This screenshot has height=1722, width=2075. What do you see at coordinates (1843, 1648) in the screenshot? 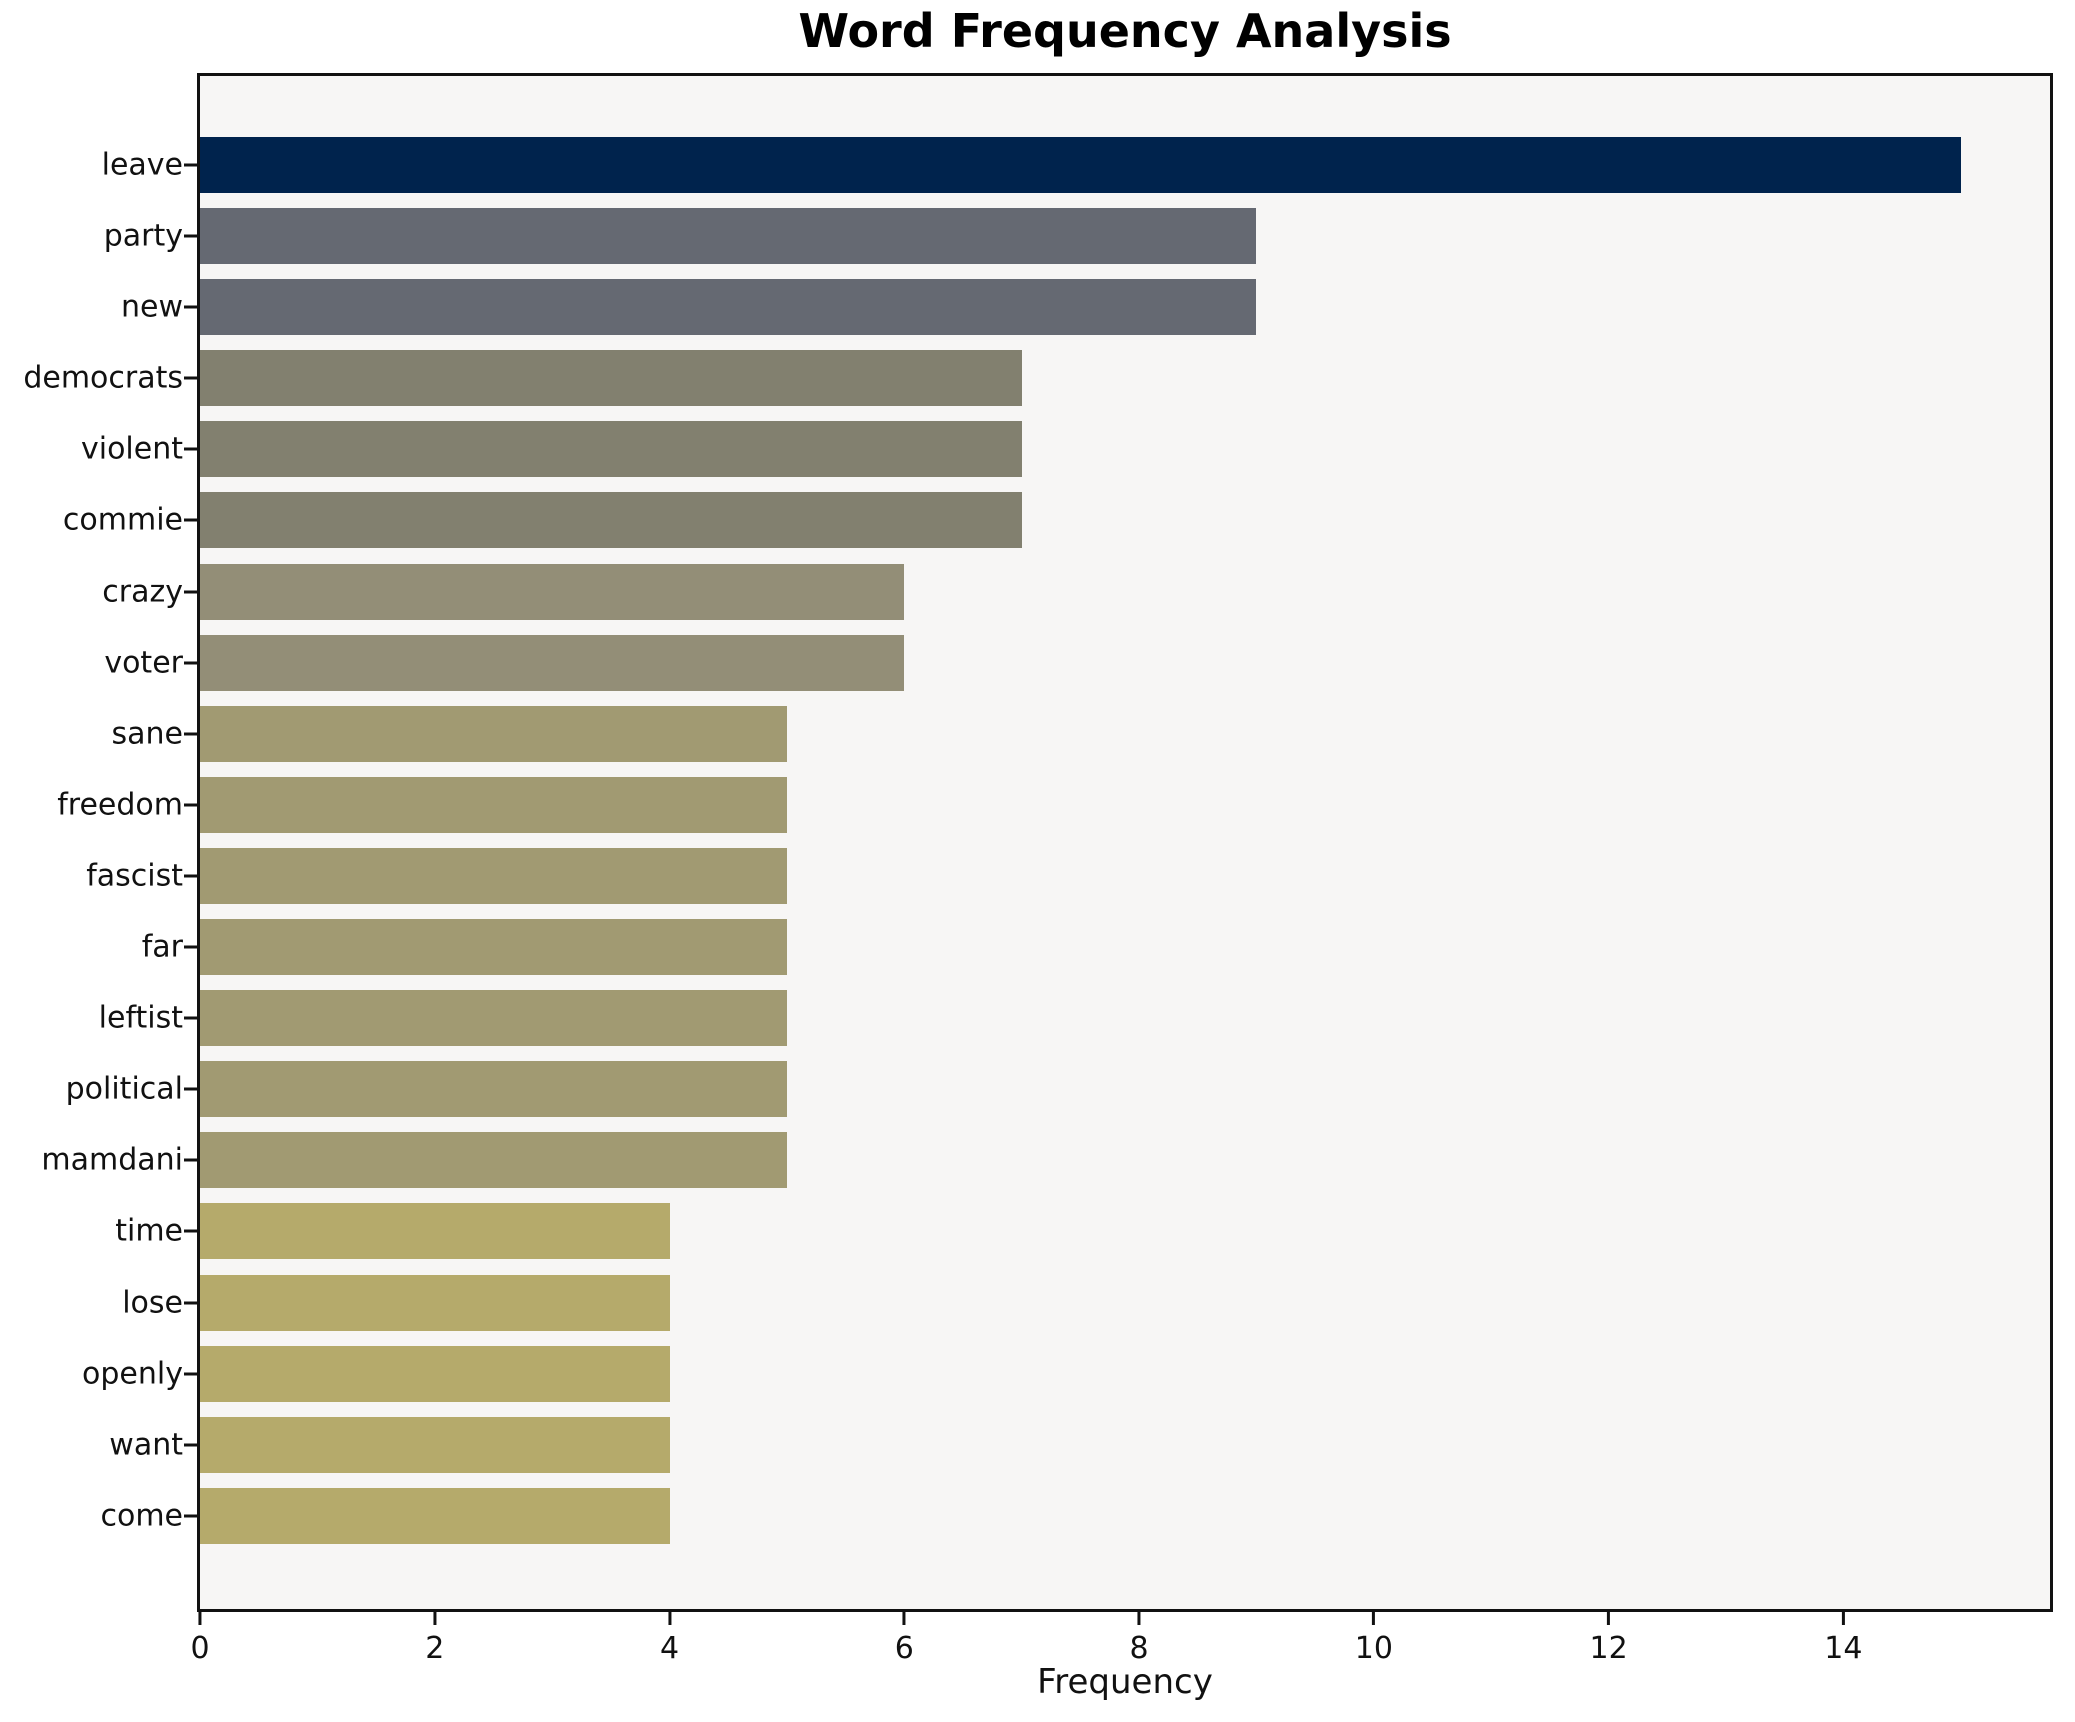
I see `x-tick-label: 14` at bounding box center [1843, 1648].